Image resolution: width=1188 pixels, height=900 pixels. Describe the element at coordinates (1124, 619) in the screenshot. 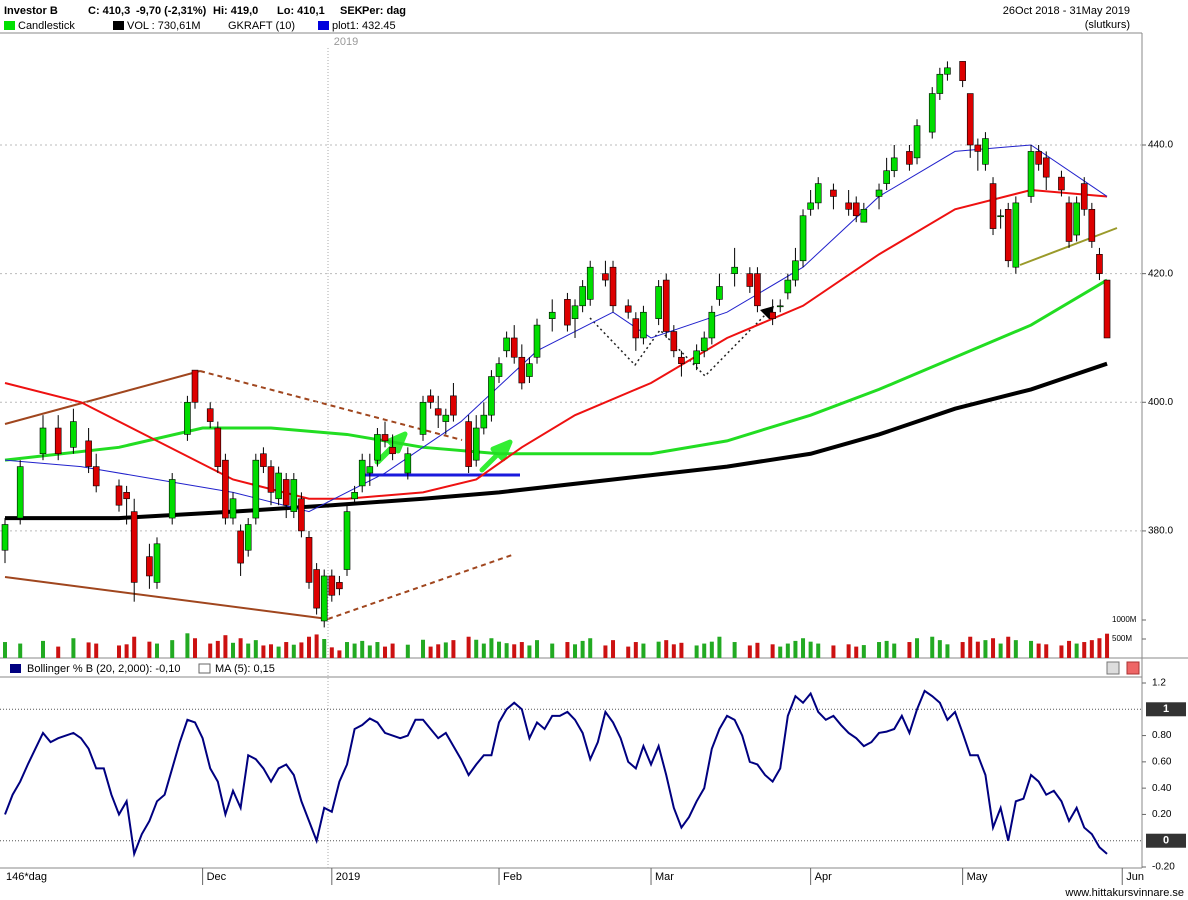

I see `volume-tick-label: 1000M` at that location.